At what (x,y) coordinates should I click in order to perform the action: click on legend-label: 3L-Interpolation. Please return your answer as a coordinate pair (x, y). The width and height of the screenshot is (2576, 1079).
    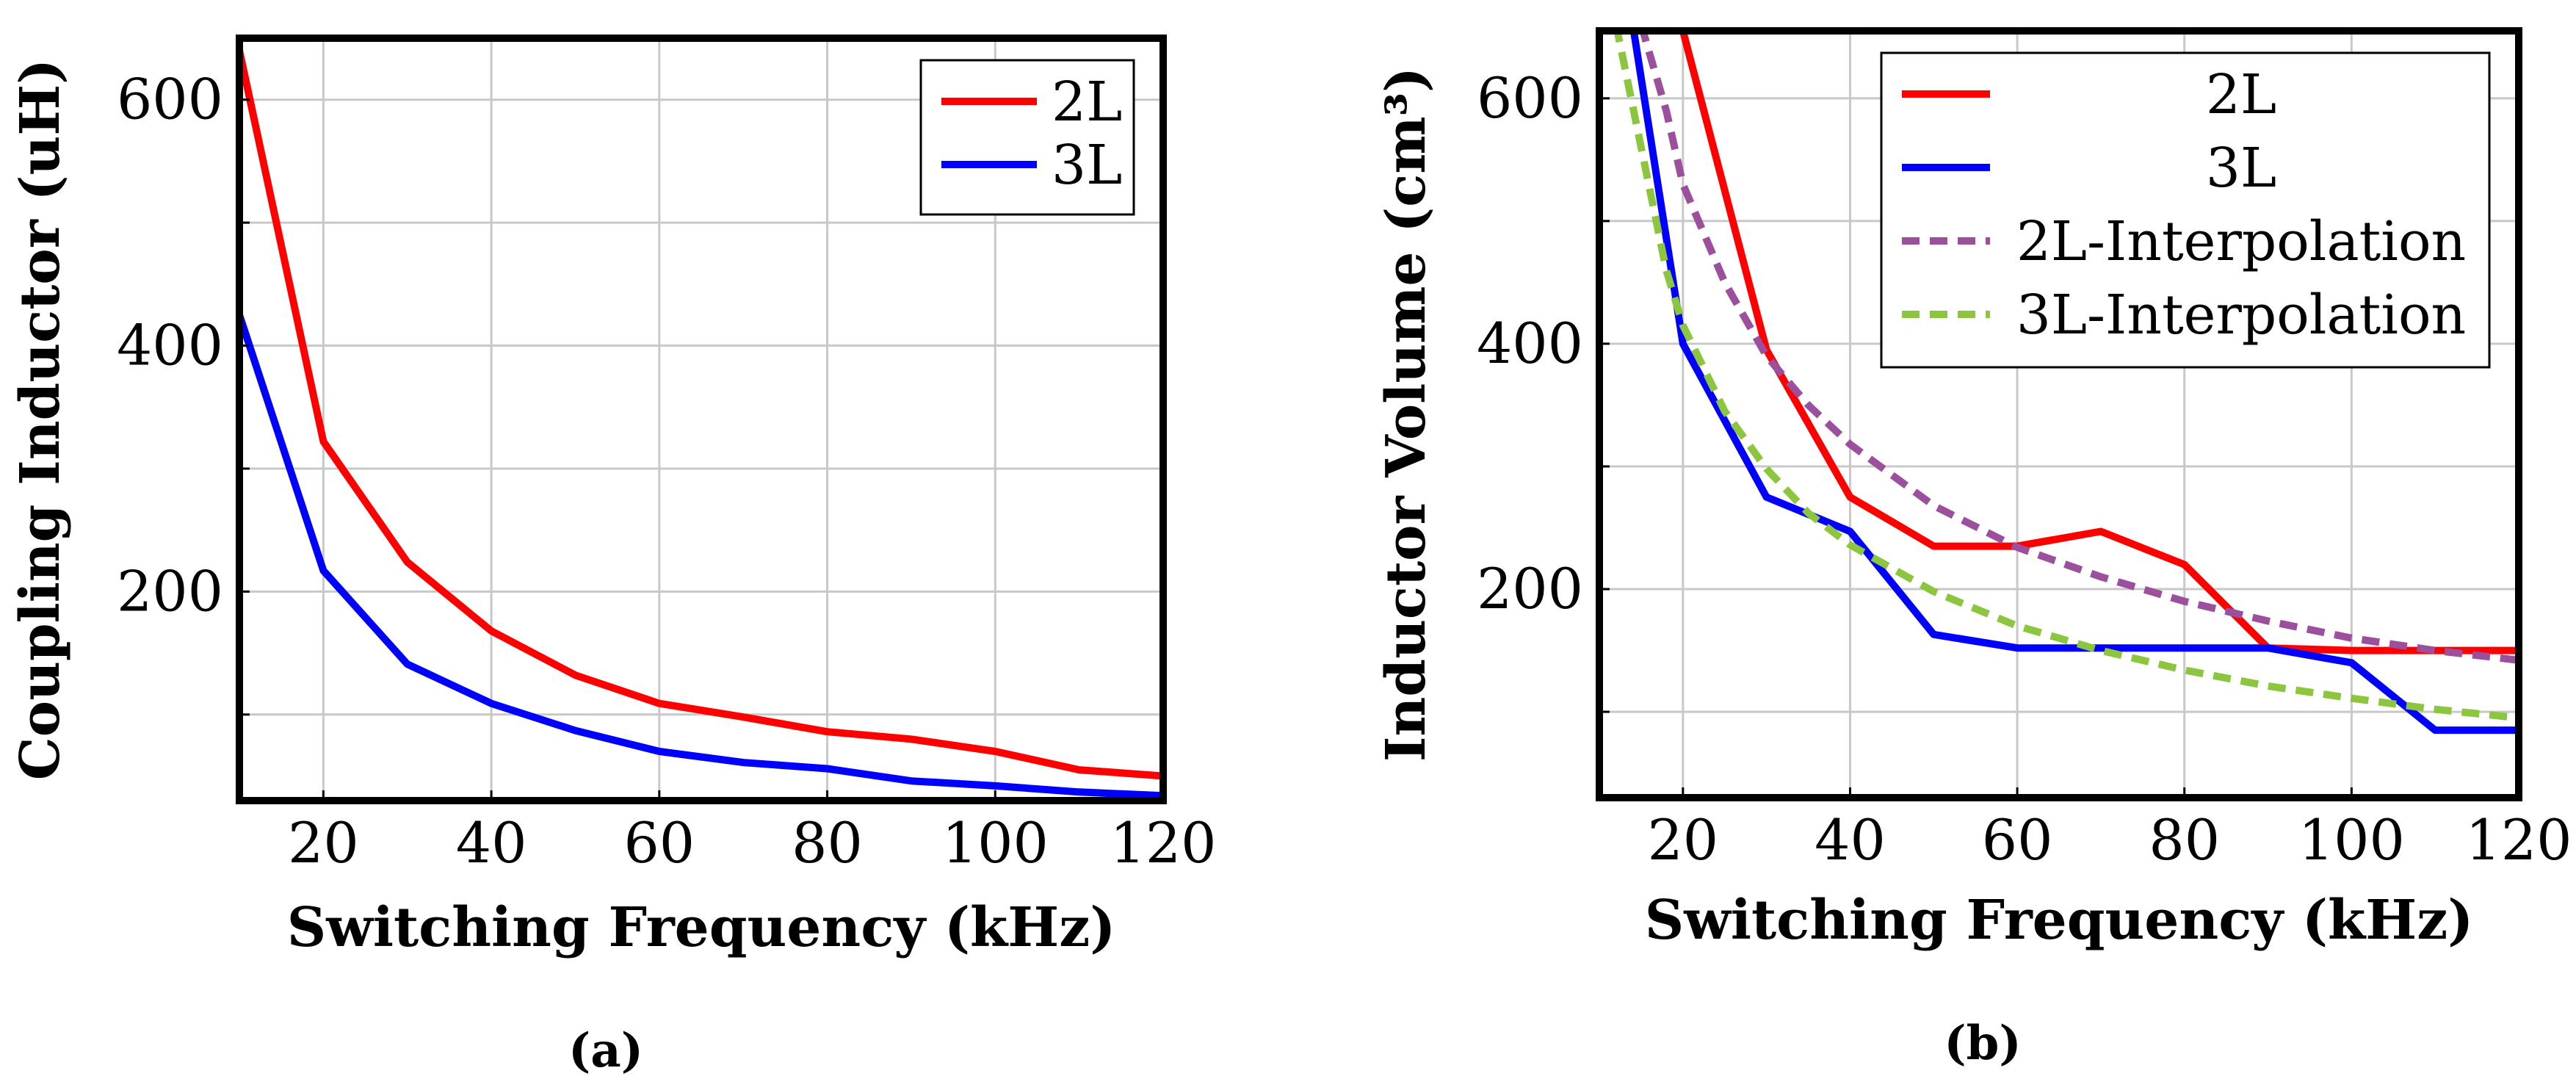
    Looking at the image, I should click on (2241, 315).